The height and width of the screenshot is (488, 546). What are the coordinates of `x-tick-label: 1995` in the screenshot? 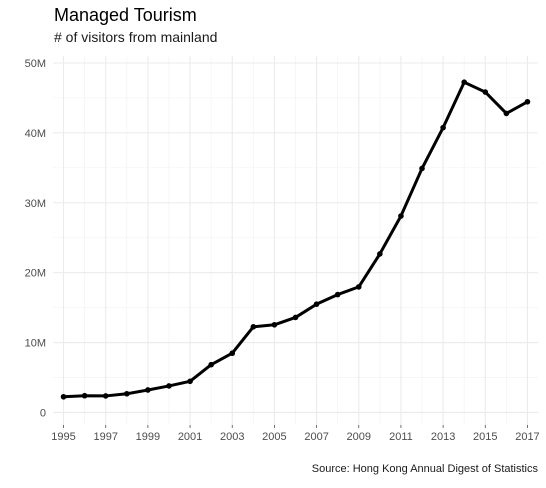 It's located at (63, 437).